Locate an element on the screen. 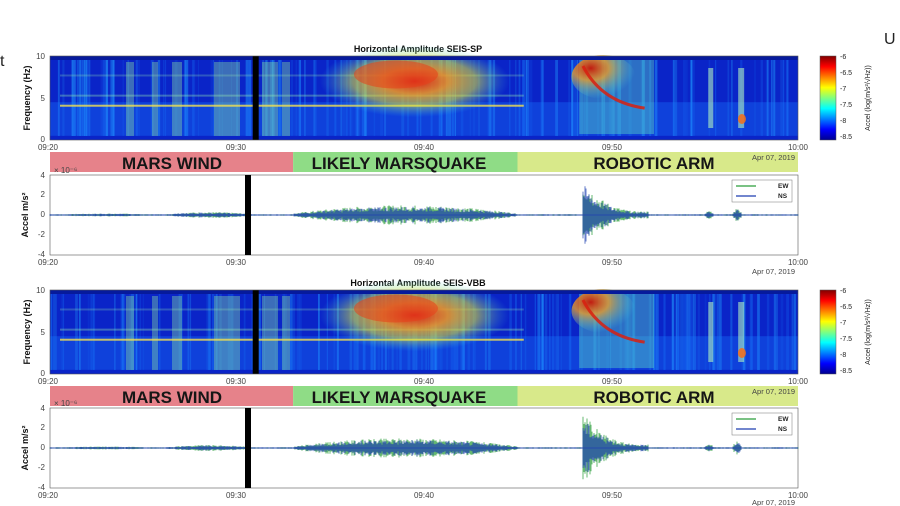 The height and width of the screenshot is (506, 900). wave-sp-legend-ew: EW is located at coordinates (783, 186).